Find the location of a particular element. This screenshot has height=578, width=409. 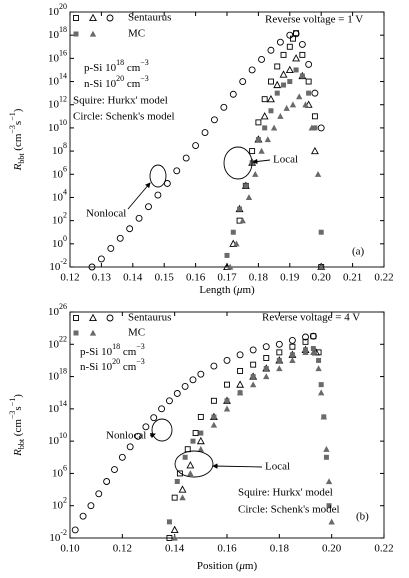

x-tick-label: 0.20 is located at coordinates (322, 278).